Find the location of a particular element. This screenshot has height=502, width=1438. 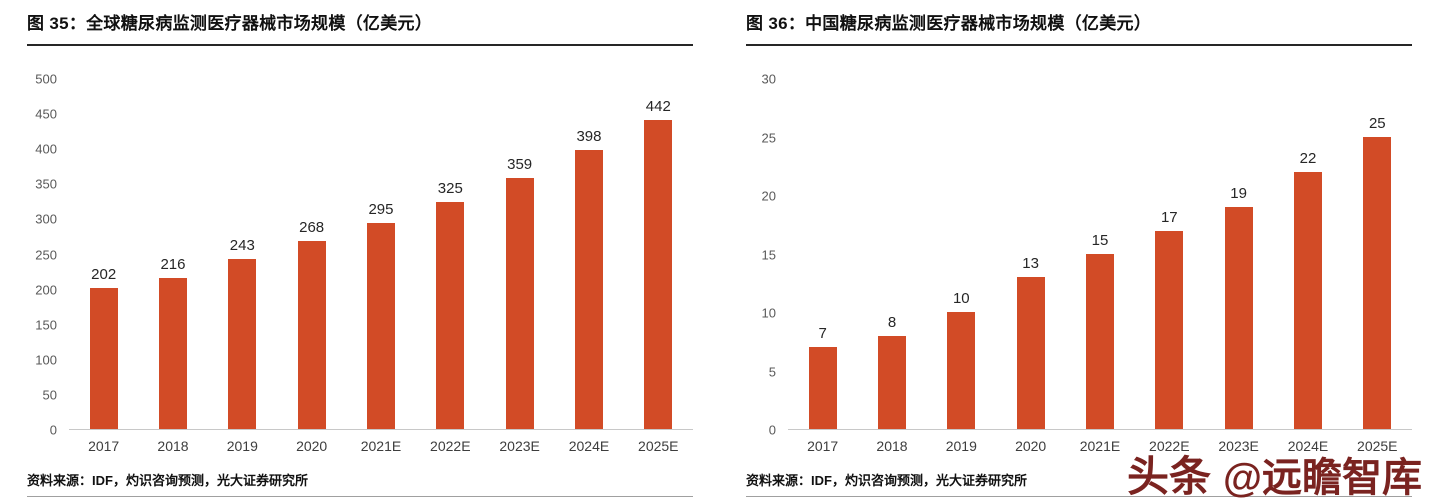

y-axis: 0 50 100 150 200 250 300 350 400 450 500 is located at coordinates (48, 255).